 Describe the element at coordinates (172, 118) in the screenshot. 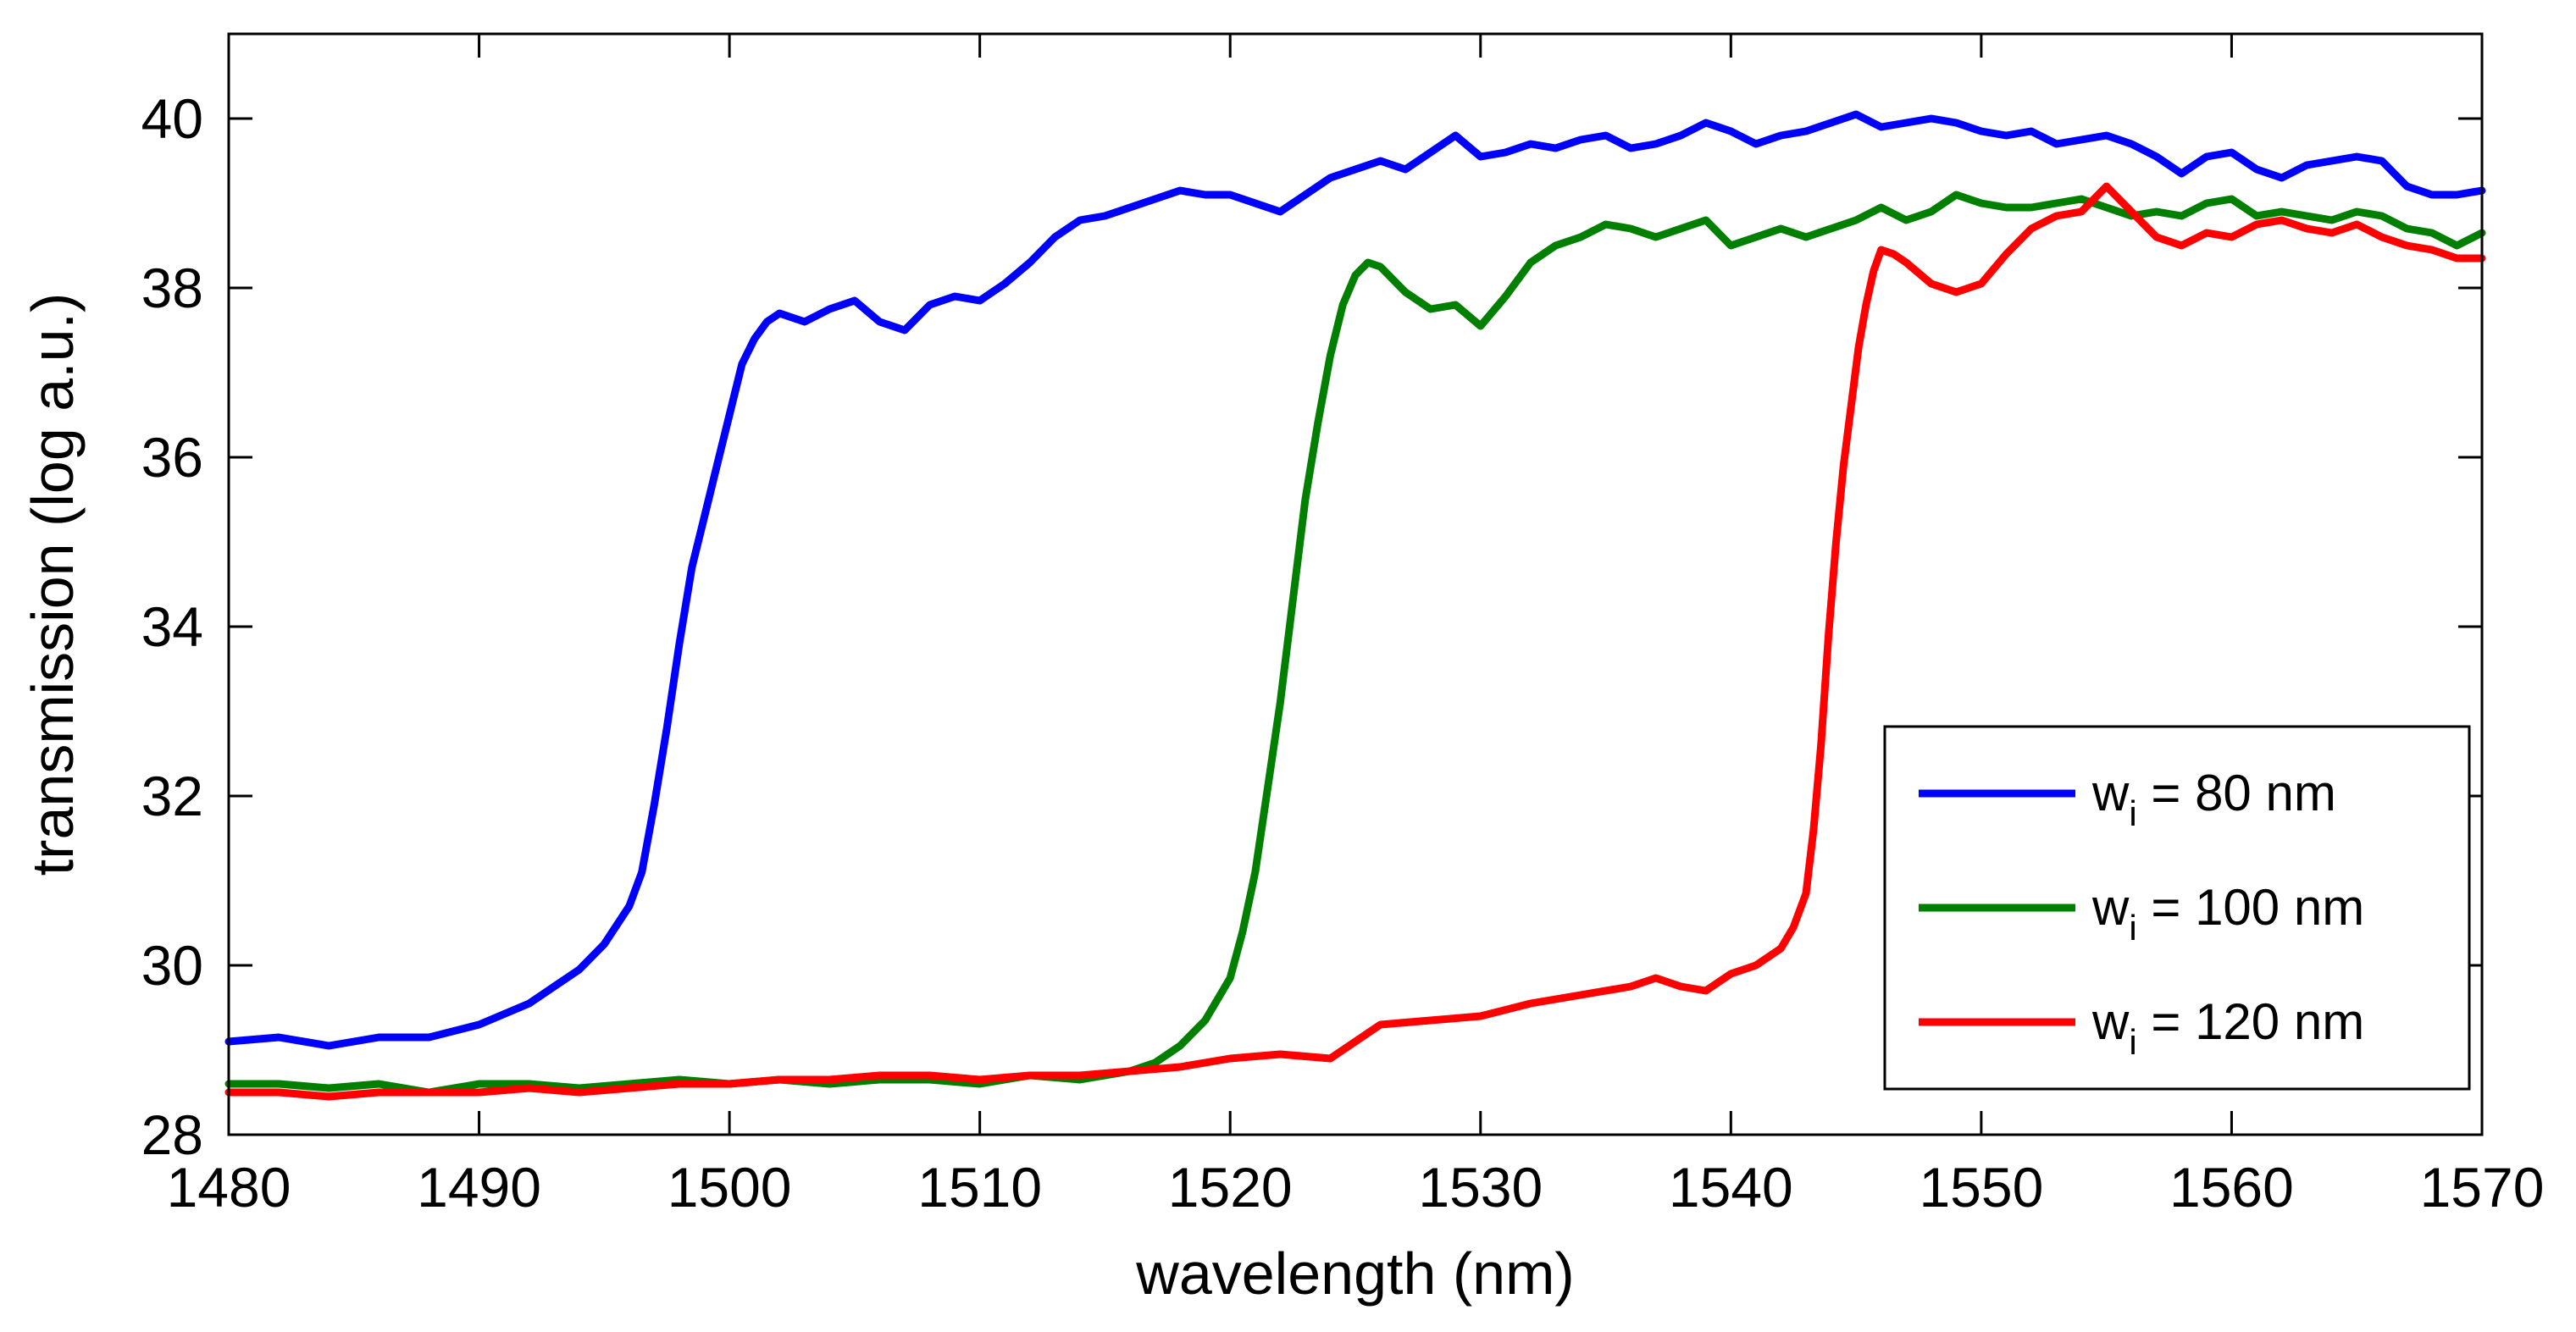

I see `y-tick-label: 40` at that location.